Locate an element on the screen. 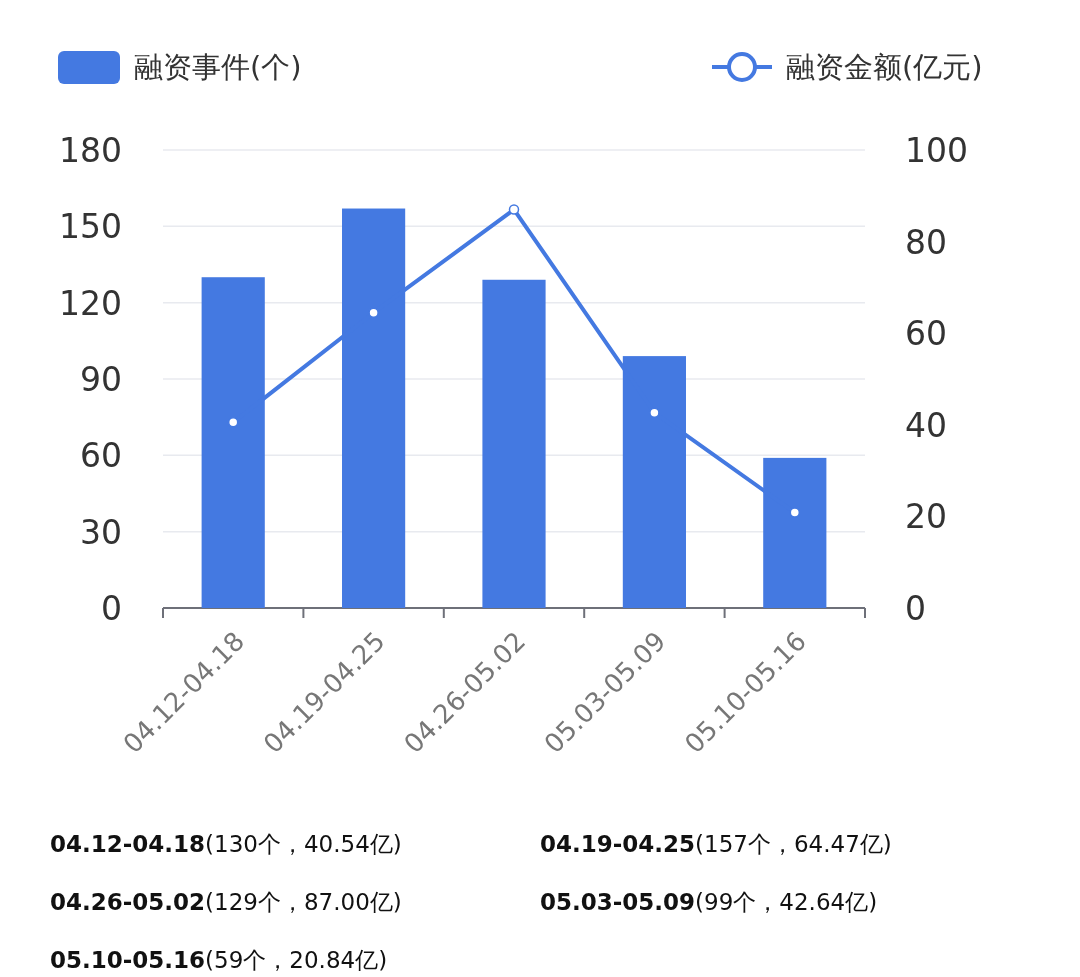 The width and height of the screenshot is (1080, 977). text: 04.26-05.02(129个，87.00亿) is located at coordinates (226, 902).